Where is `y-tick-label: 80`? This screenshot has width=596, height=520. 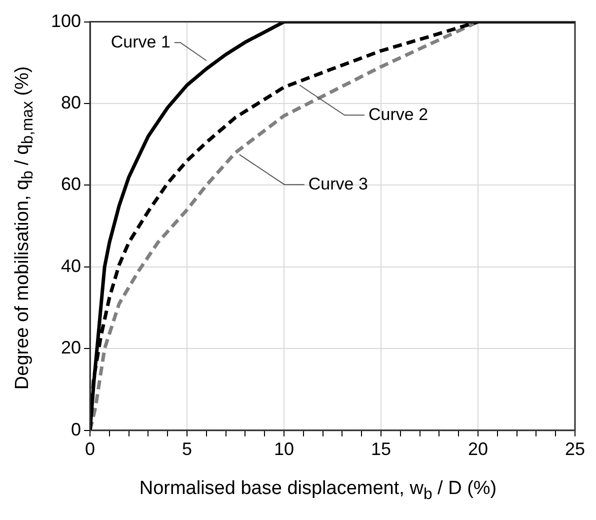 y-tick-label: 80 is located at coordinates (71, 102).